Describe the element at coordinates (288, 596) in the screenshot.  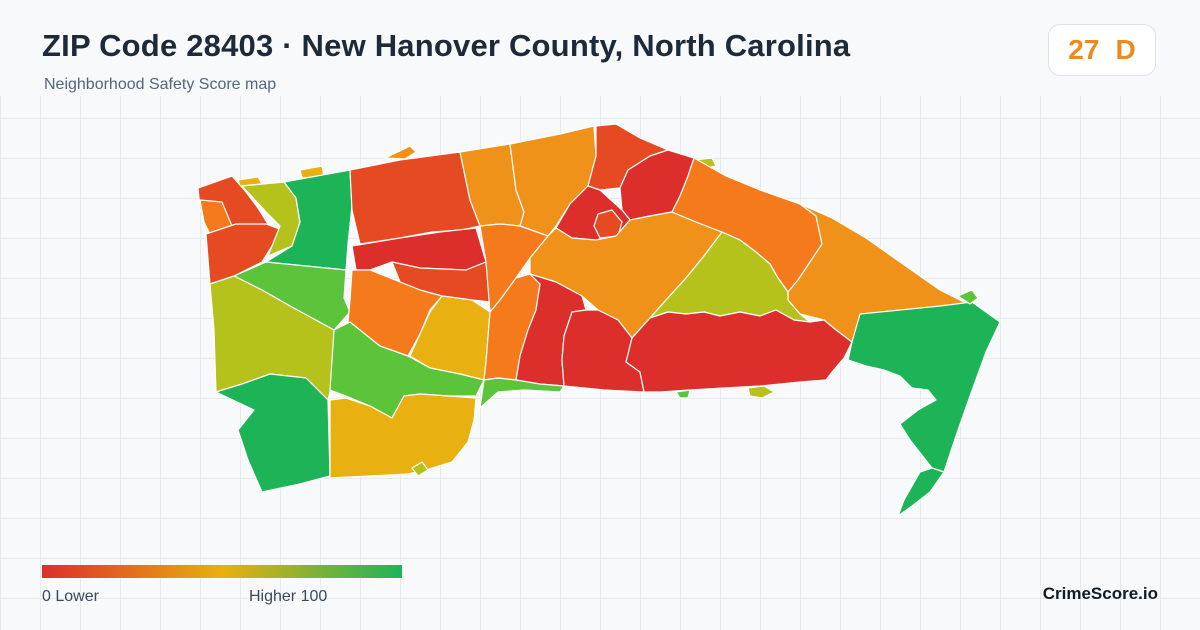
I see `legend-high-label: Higher 100` at that location.